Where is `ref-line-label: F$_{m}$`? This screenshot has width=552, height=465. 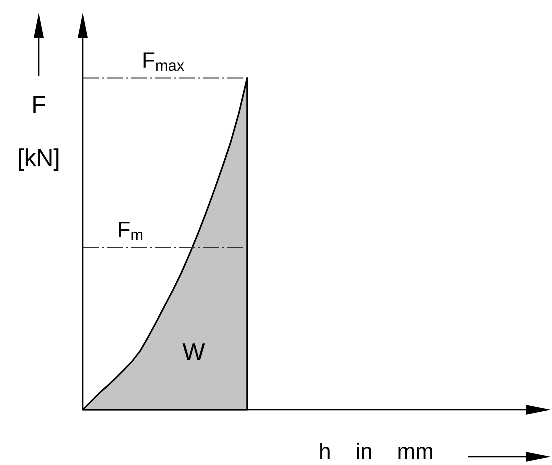
ref-line-label: F$_{m}$ is located at coordinates (131, 231).